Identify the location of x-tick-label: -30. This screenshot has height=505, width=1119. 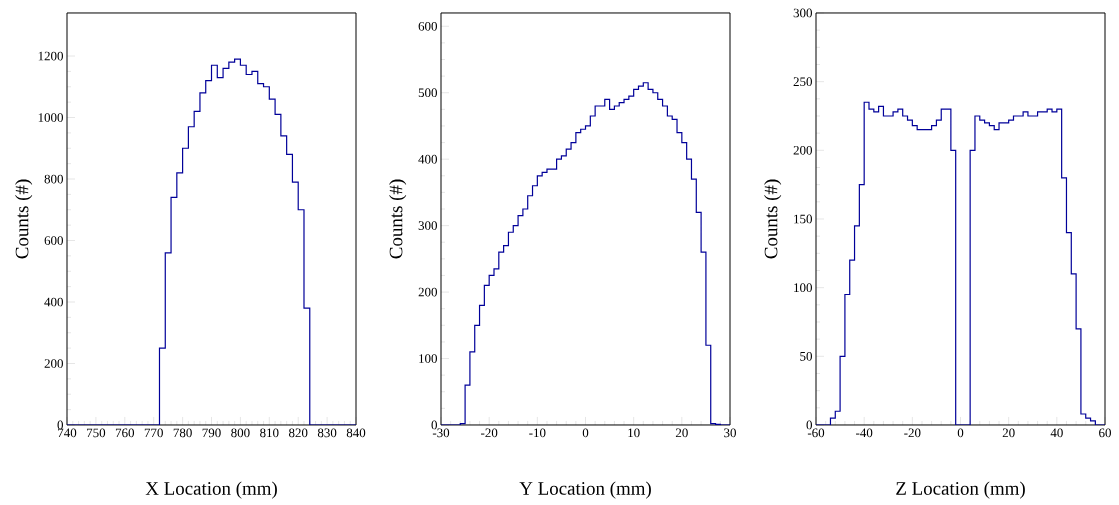
(441, 433).